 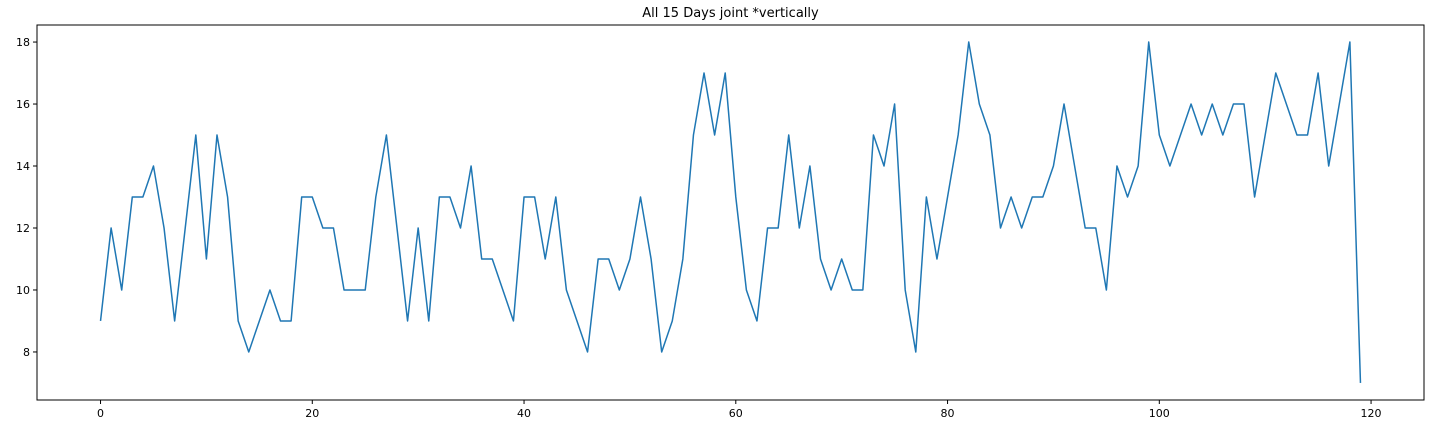 I want to click on y-tick-label: 16, so click(x=23, y=104).